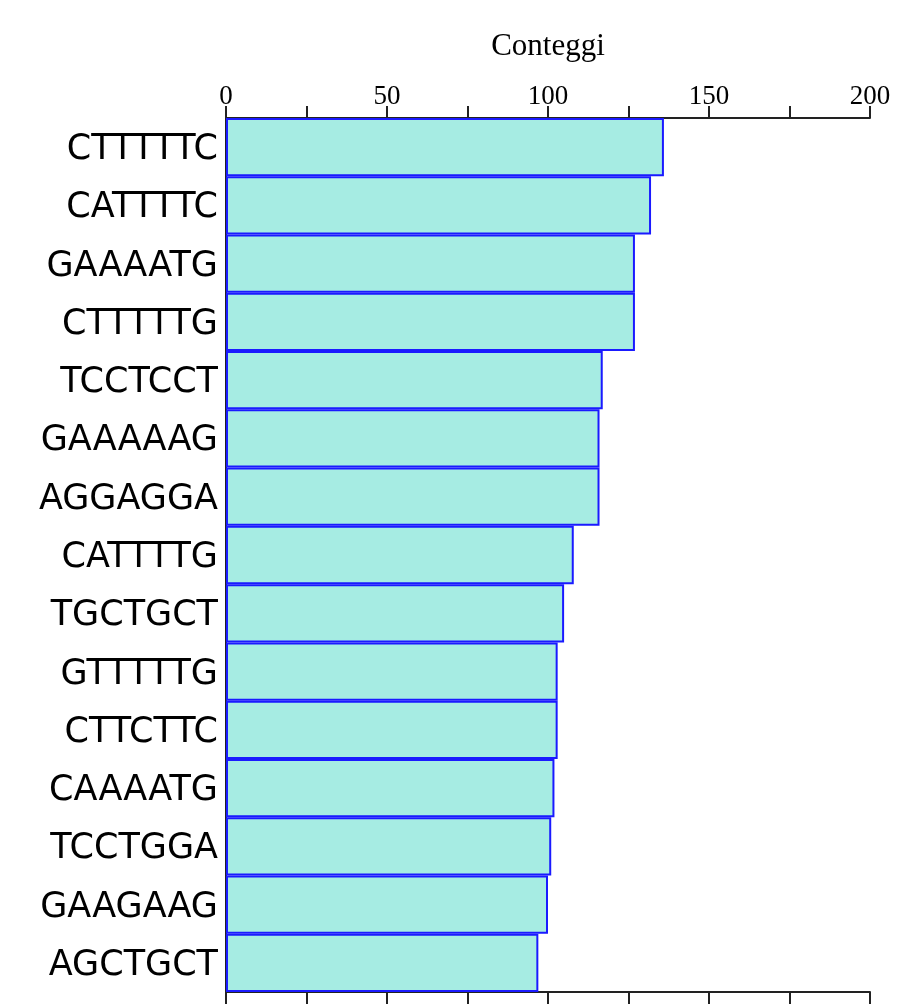 Image resolution: width=919 pixels, height=1004 pixels. Describe the element at coordinates (134, 846) in the screenshot. I see `y-tick-label: TCCTGGA` at that location.